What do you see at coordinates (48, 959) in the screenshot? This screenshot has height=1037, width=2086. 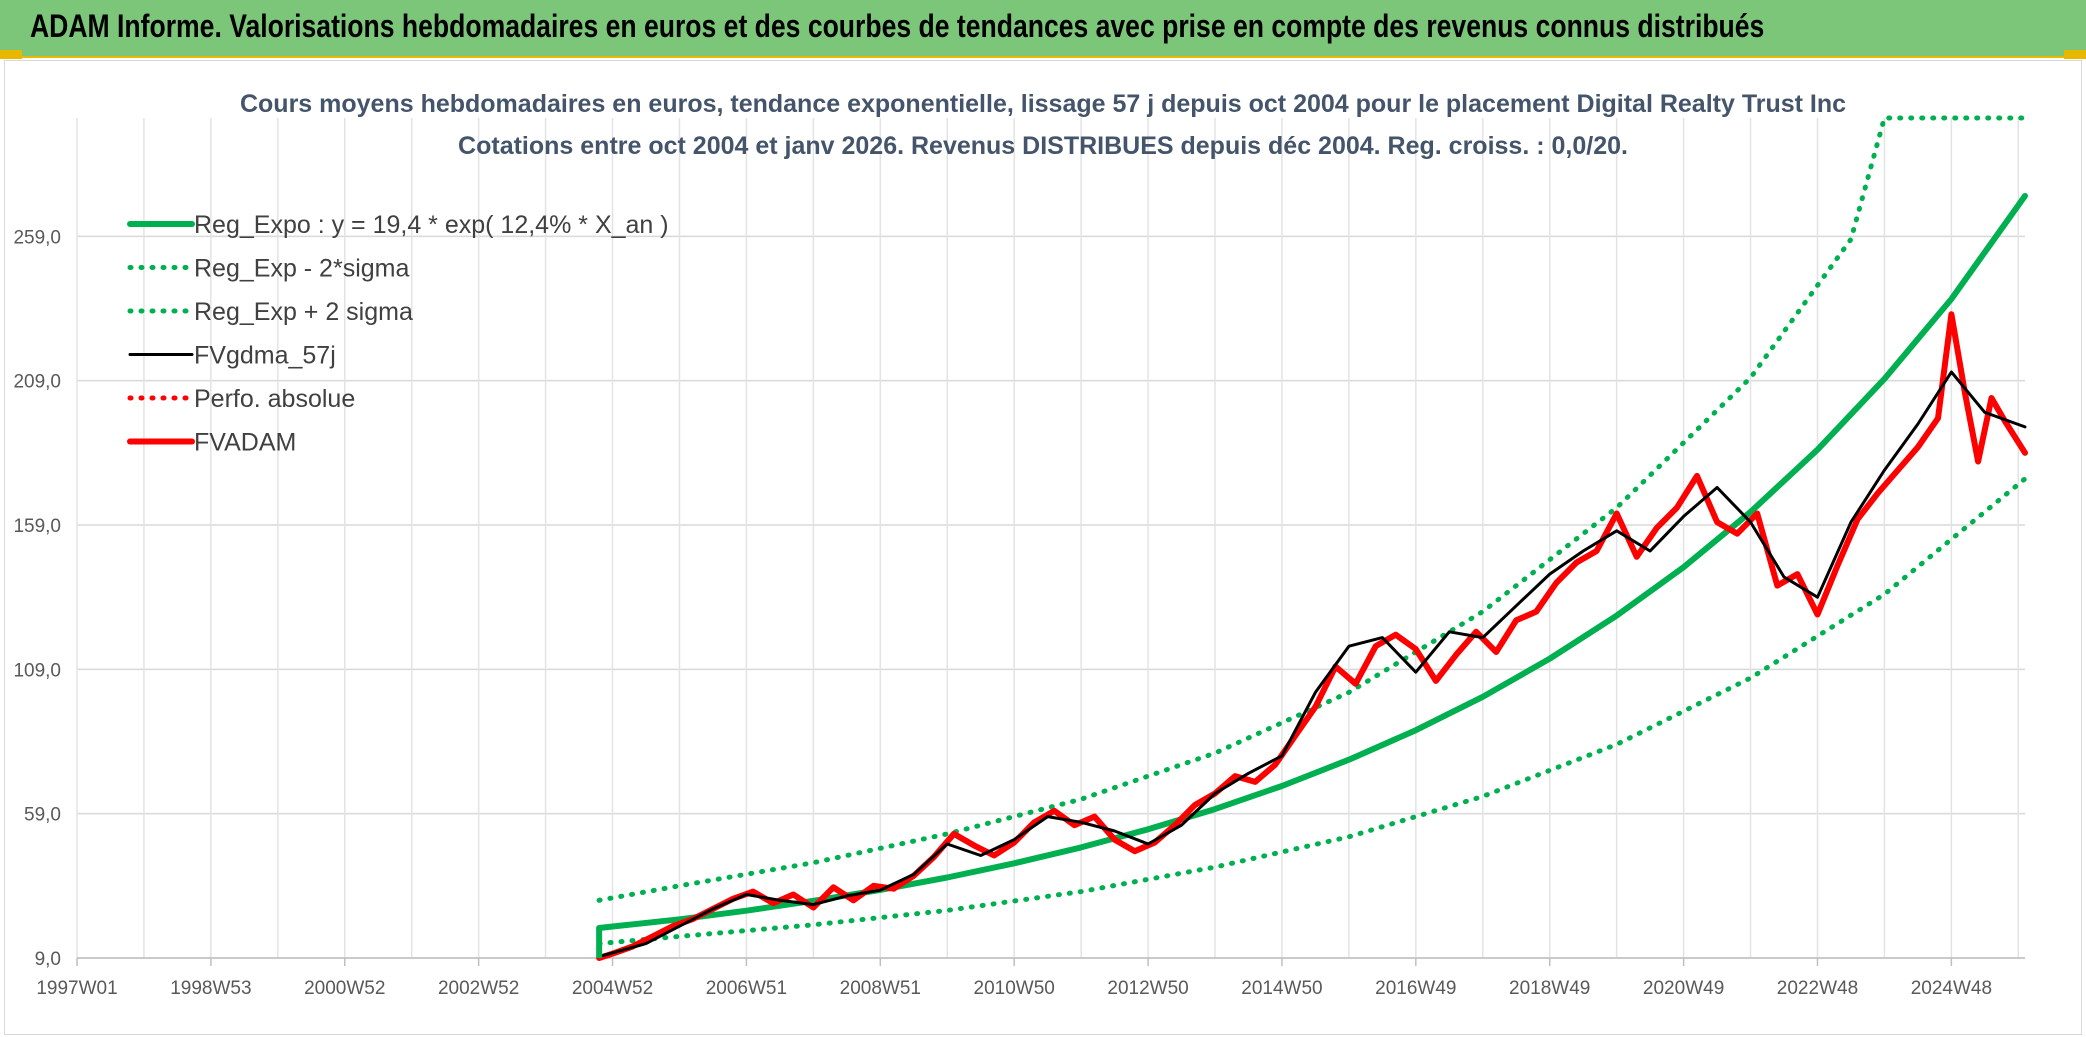 I see `y-tick-label: 9,0` at bounding box center [48, 959].